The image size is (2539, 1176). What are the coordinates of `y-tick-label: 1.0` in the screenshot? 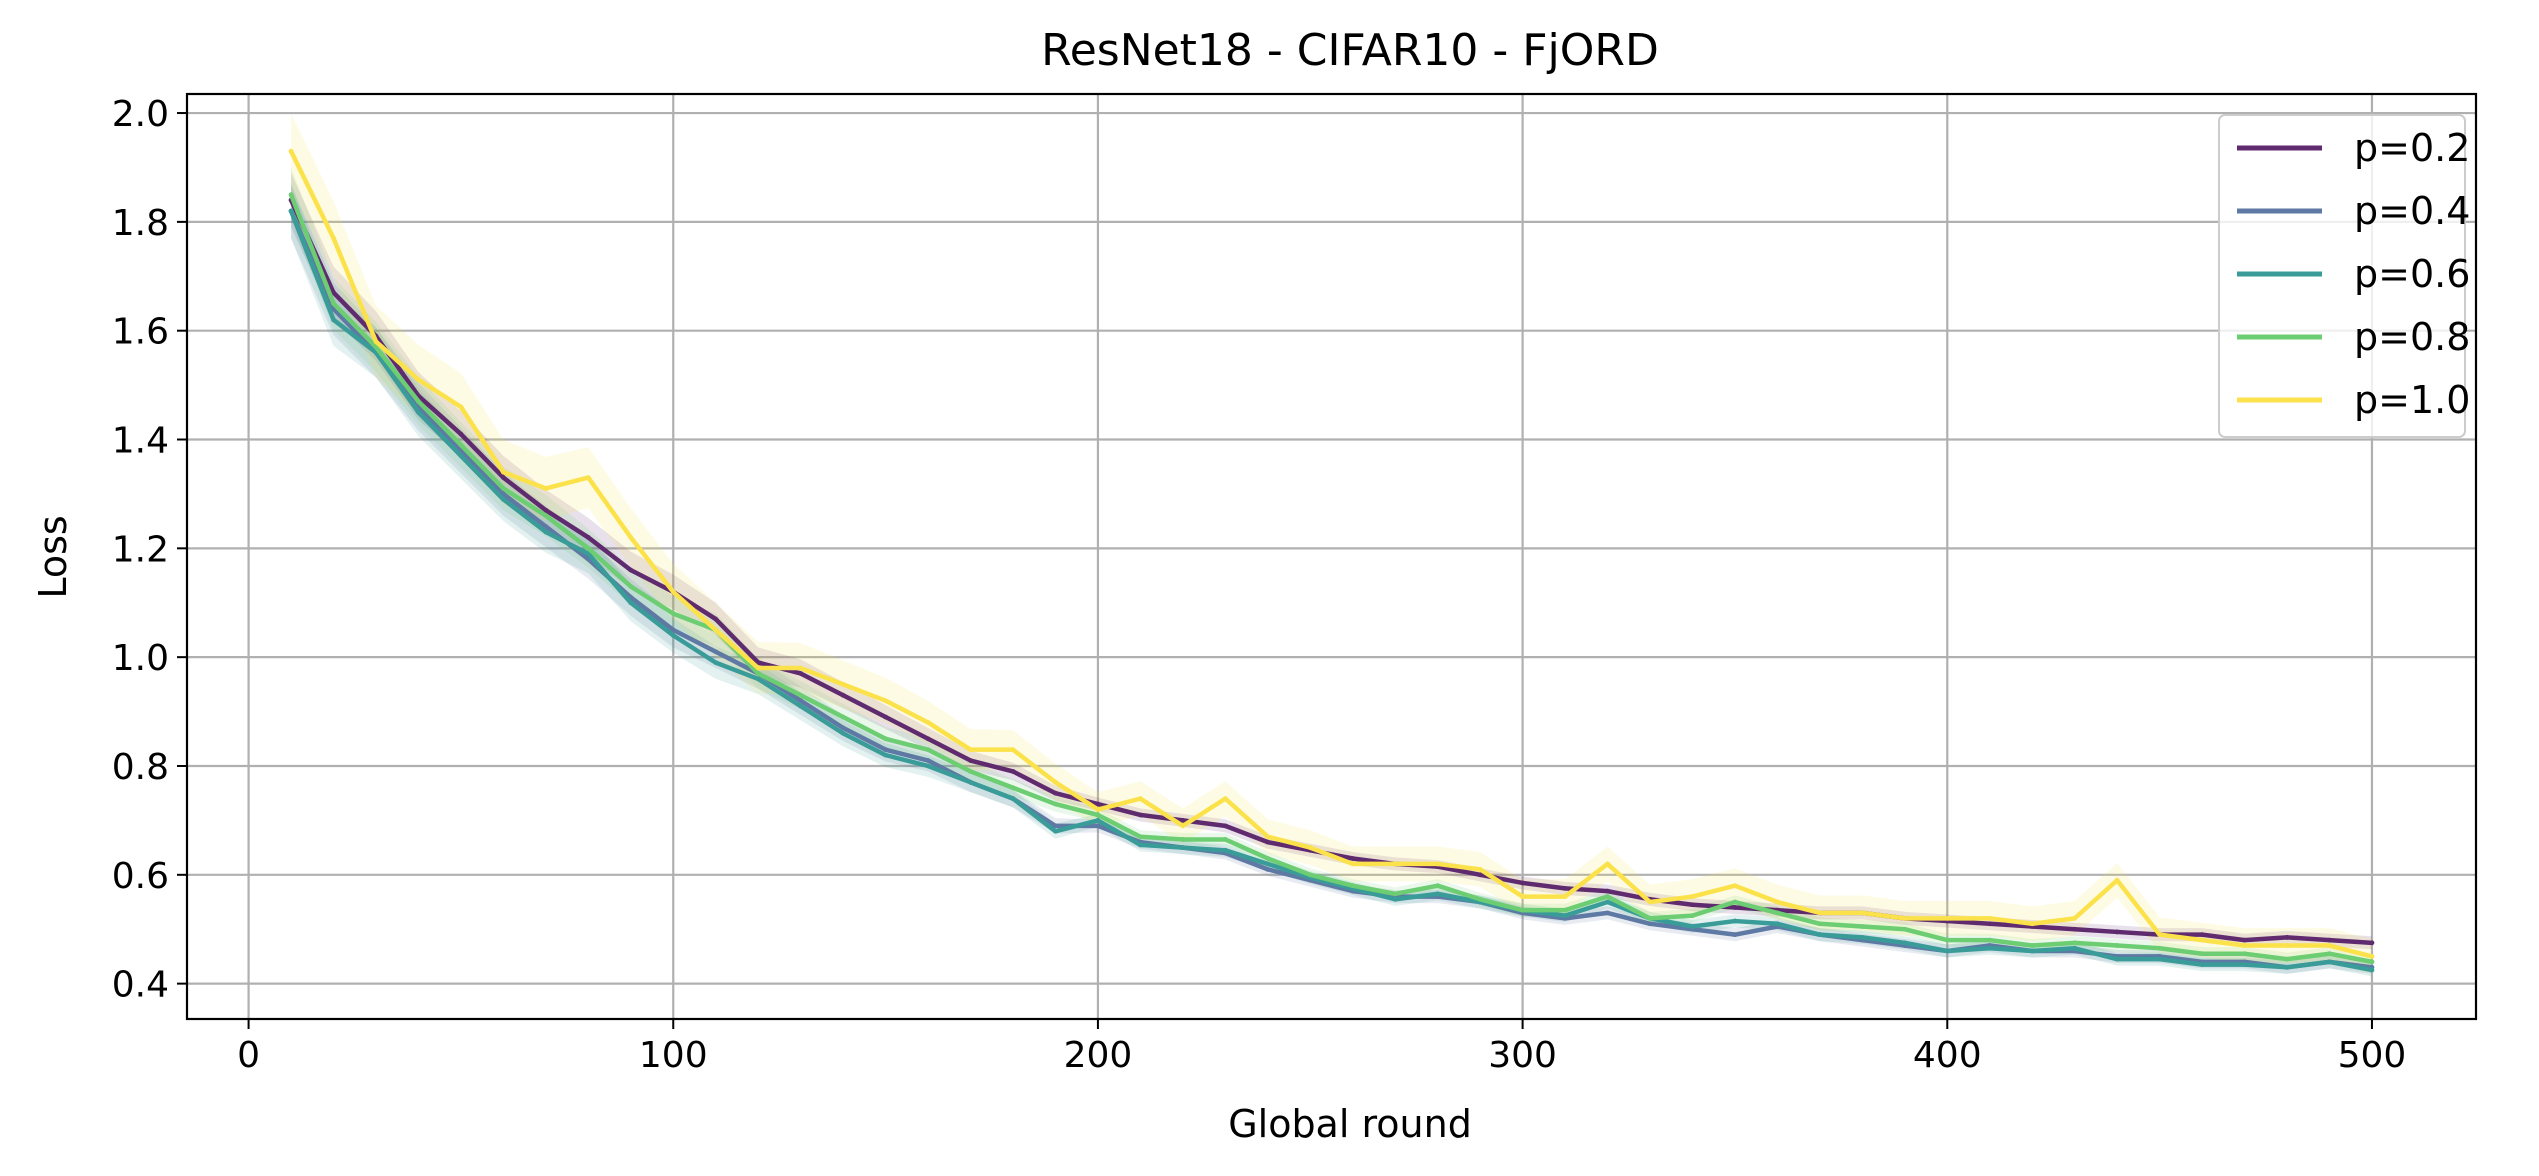 It's located at (140, 658).